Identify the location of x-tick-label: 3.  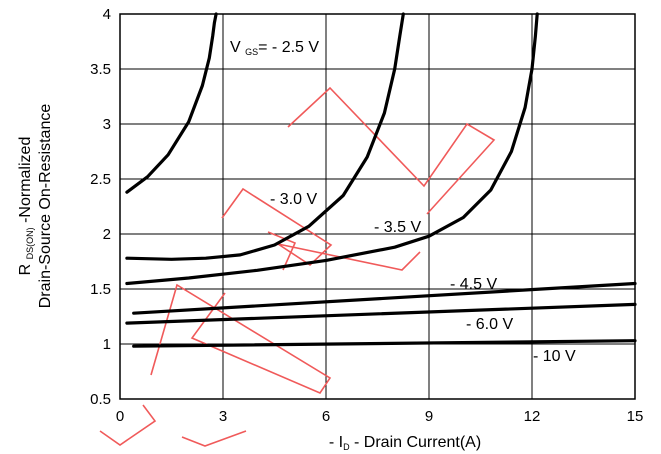
(223, 416).